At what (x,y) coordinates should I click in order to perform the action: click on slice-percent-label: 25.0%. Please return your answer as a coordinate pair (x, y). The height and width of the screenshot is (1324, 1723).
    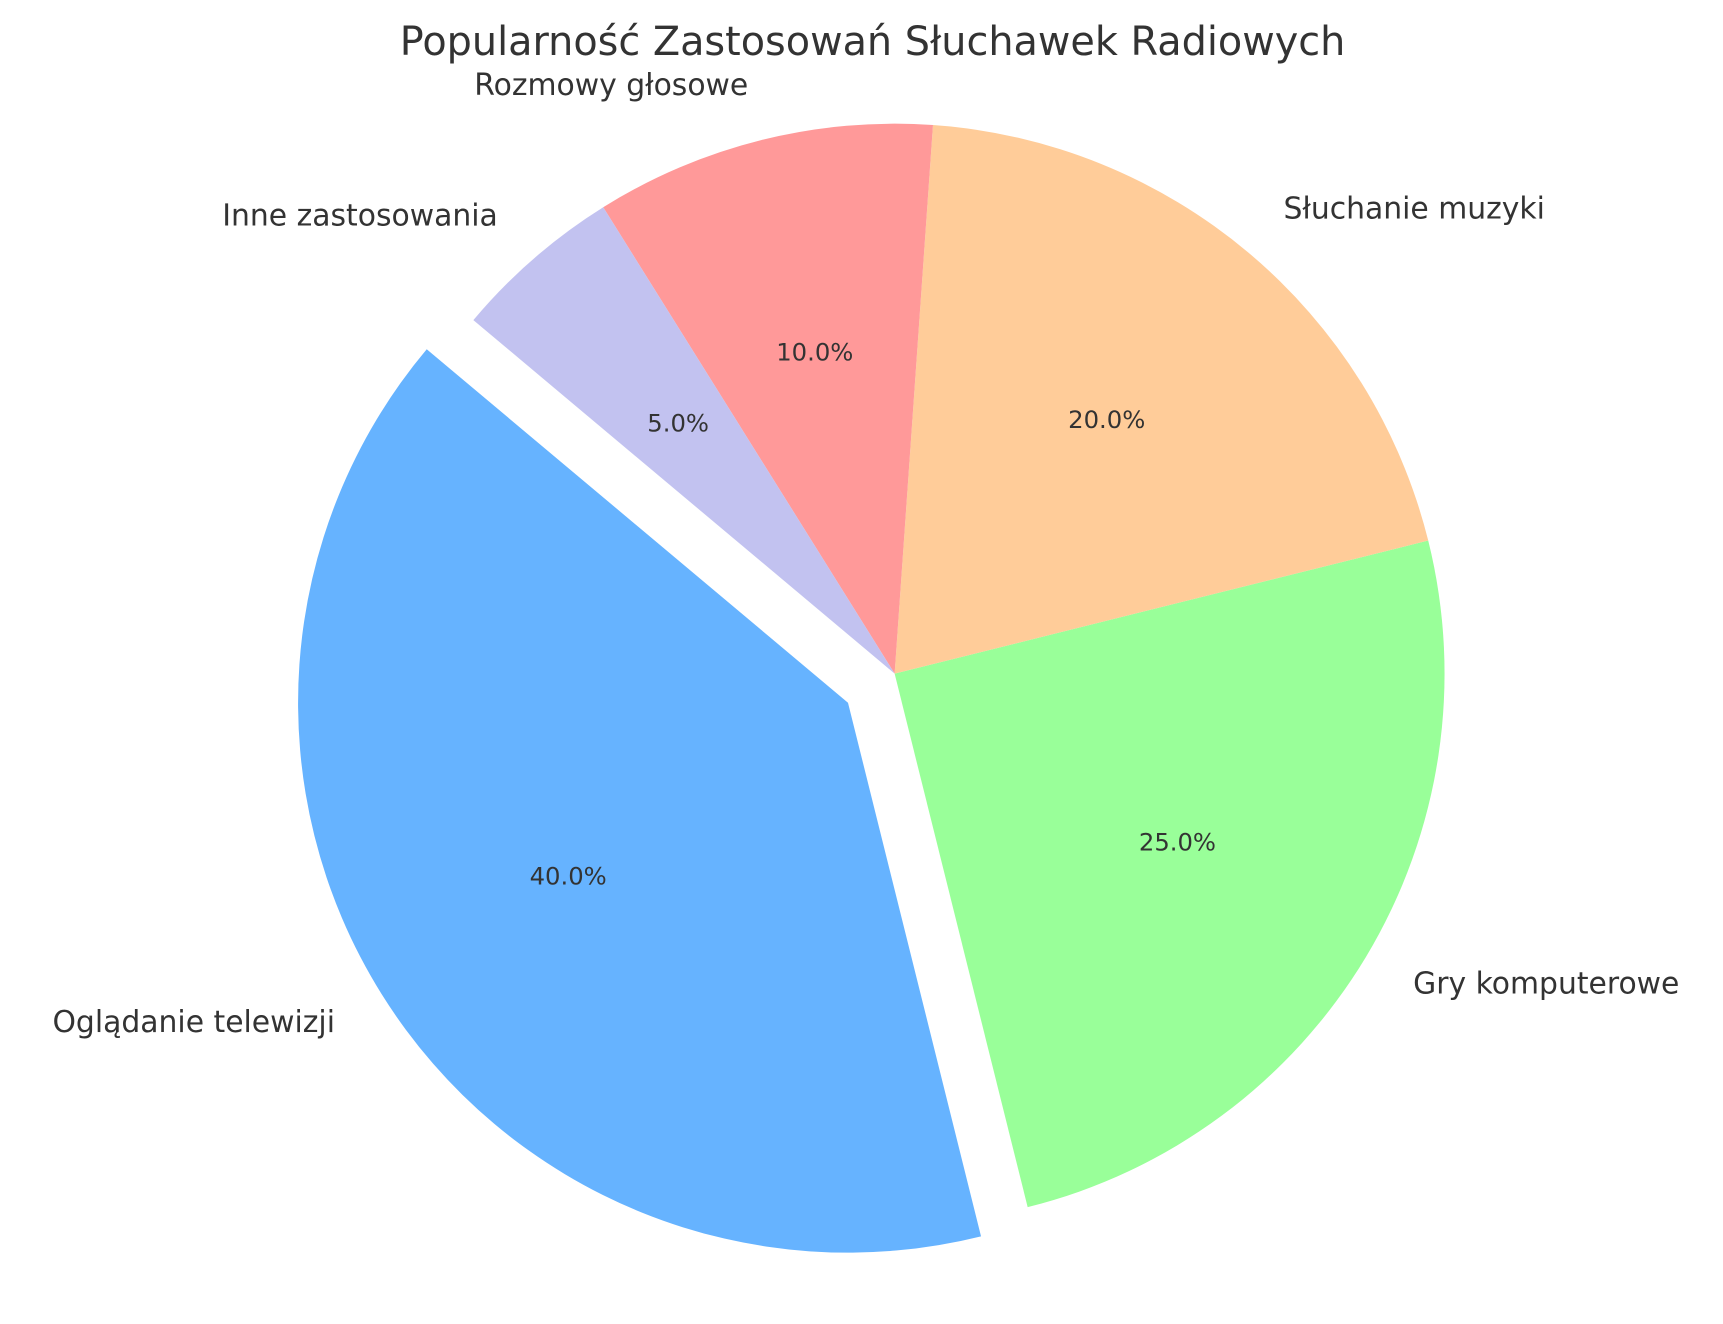
    Looking at the image, I should click on (1177, 842).